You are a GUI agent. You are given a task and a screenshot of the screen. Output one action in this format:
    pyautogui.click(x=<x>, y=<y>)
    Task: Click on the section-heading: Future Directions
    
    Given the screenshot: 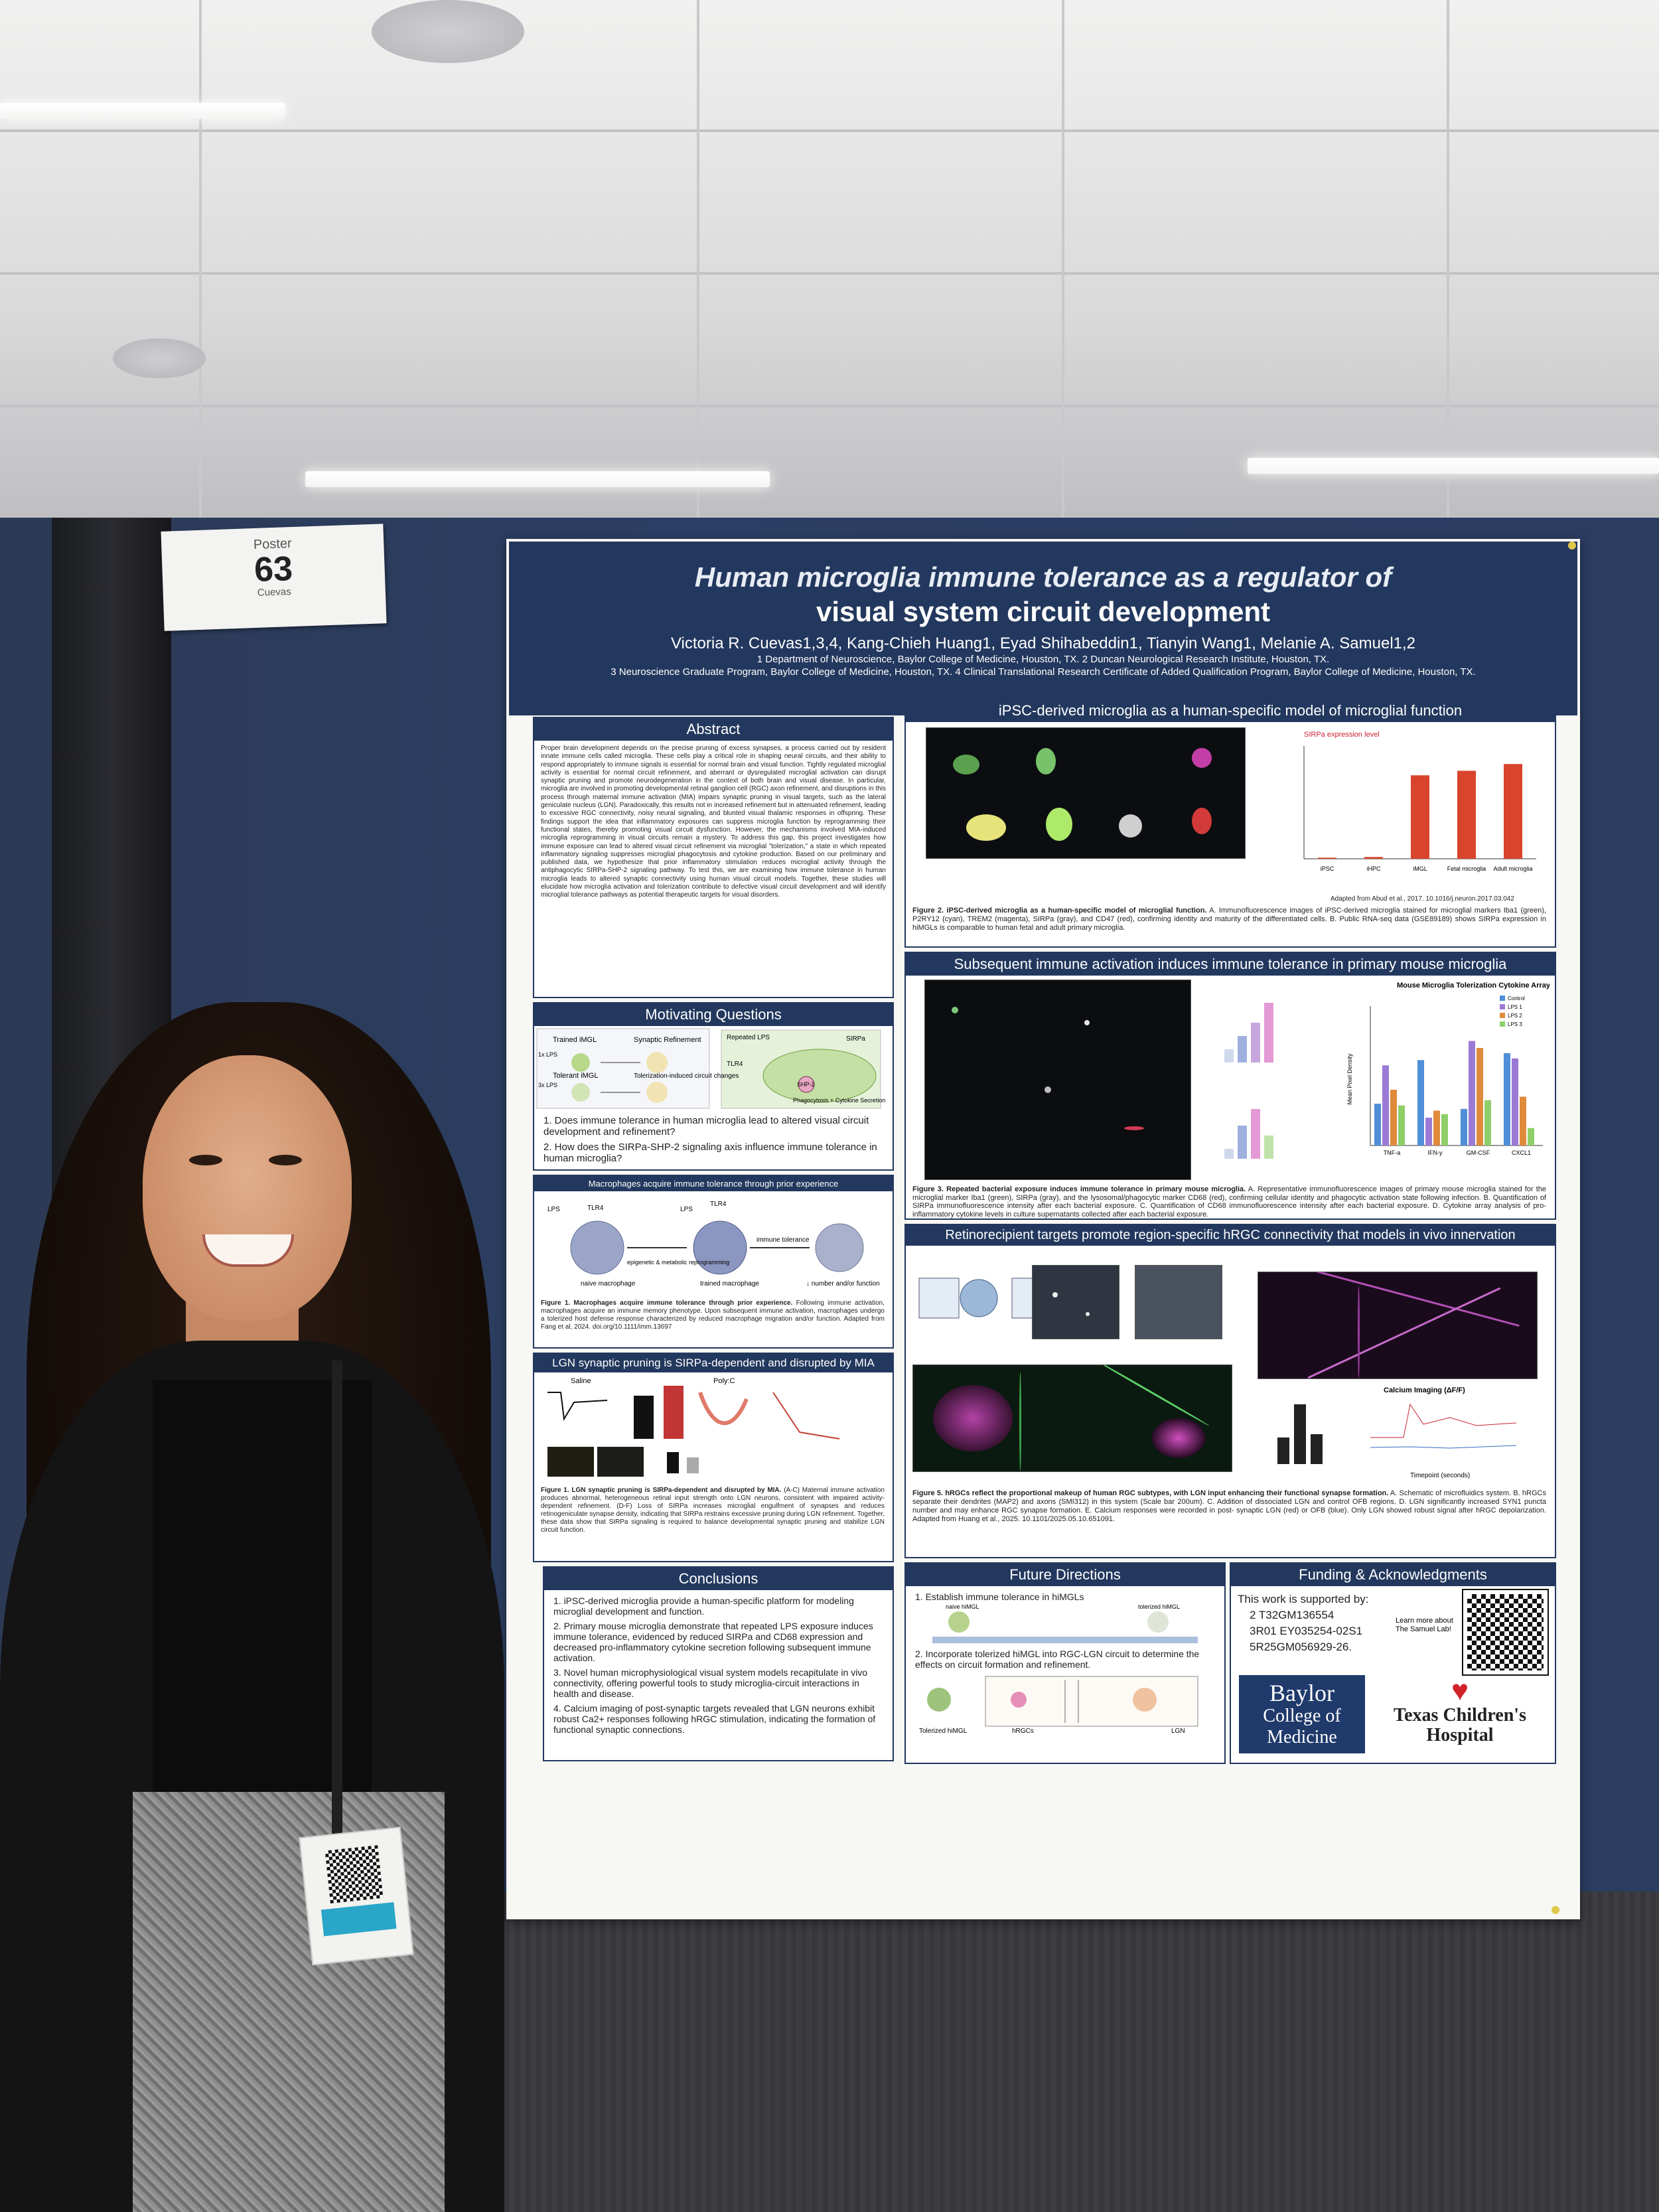 What is the action you would take?
    pyautogui.click(x=1065, y=1575)
    